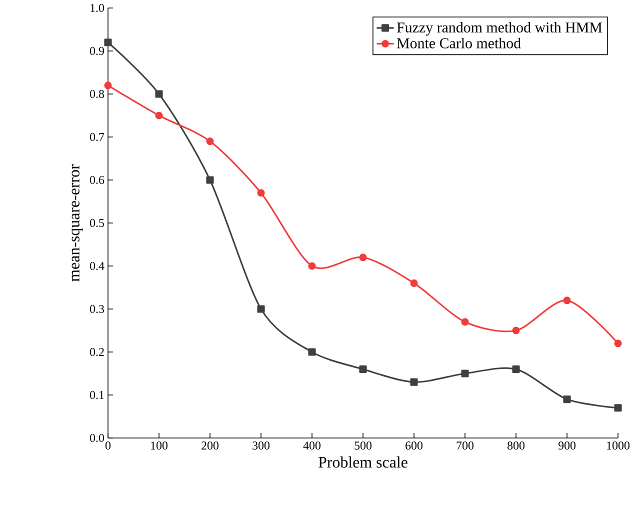  What do you see at coordinates (159, 446) in the screenshot?
I see `x-tick-label: 100` at bounding box center [159, 446].